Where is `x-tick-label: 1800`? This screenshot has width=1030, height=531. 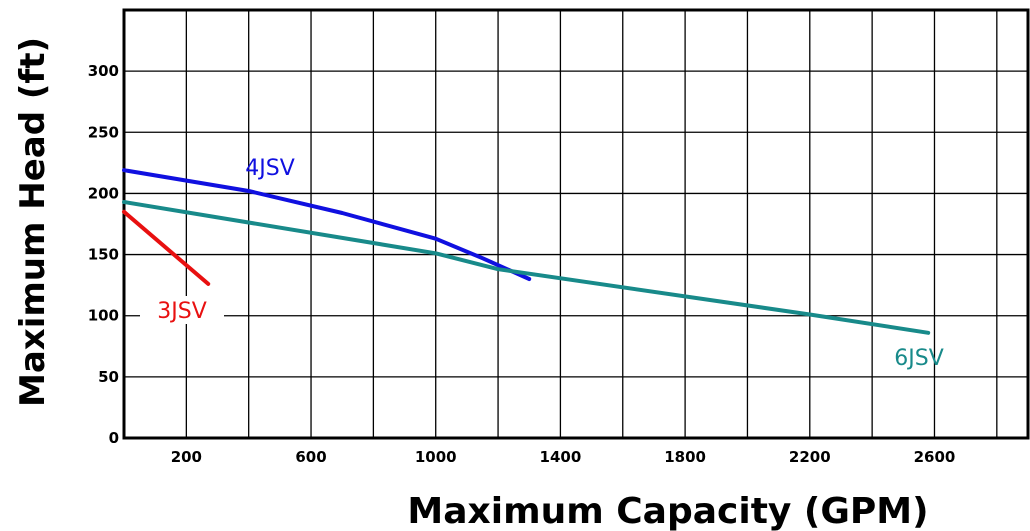 x-tick-label: 1800 is located at coordinates (685, 457).